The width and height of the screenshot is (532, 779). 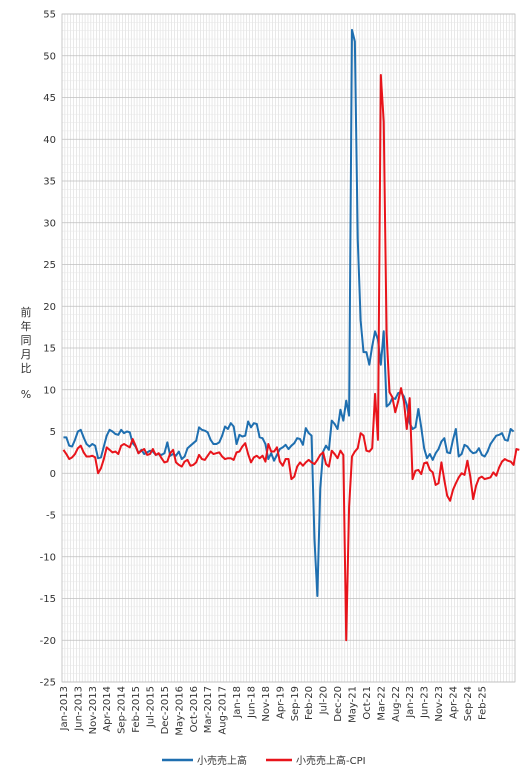 What do you see at coordinates (352, 704) in the screenshot?
I see `x-tick-label: May-21` at bounding box center [352, 704].